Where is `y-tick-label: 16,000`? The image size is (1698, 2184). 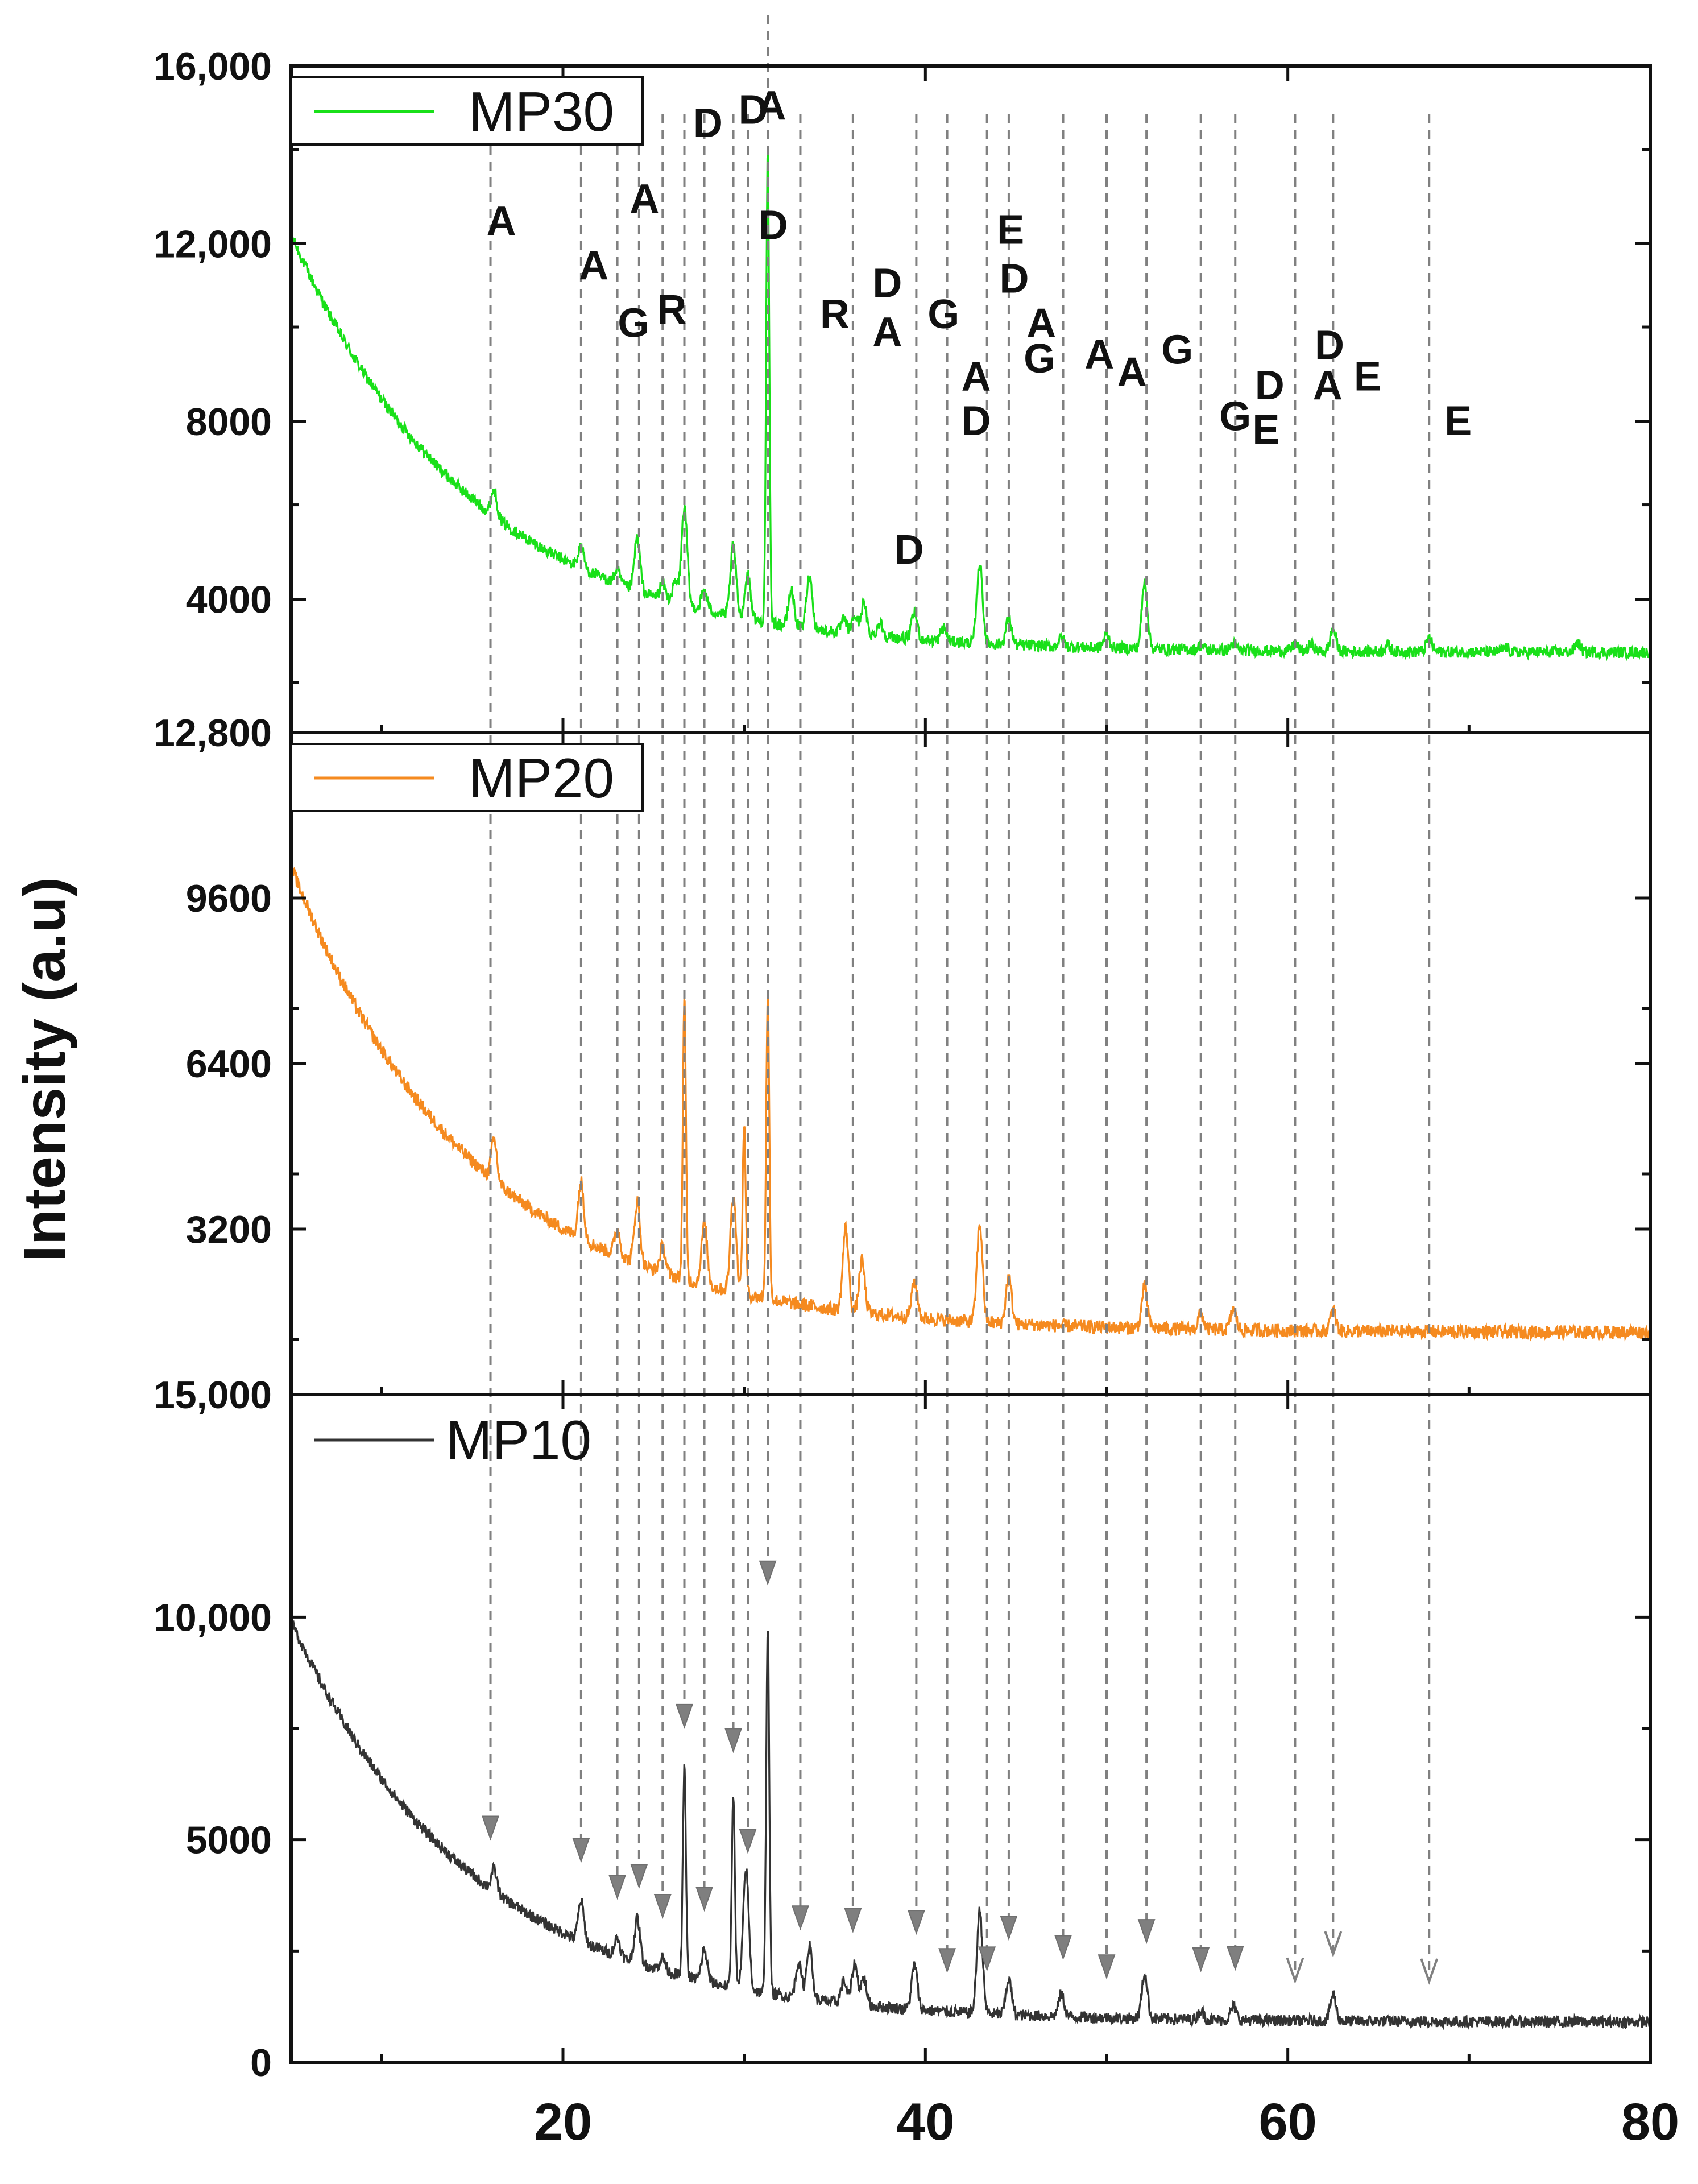
y-tick-label: 16,000 is located at coordinates (213, 66).